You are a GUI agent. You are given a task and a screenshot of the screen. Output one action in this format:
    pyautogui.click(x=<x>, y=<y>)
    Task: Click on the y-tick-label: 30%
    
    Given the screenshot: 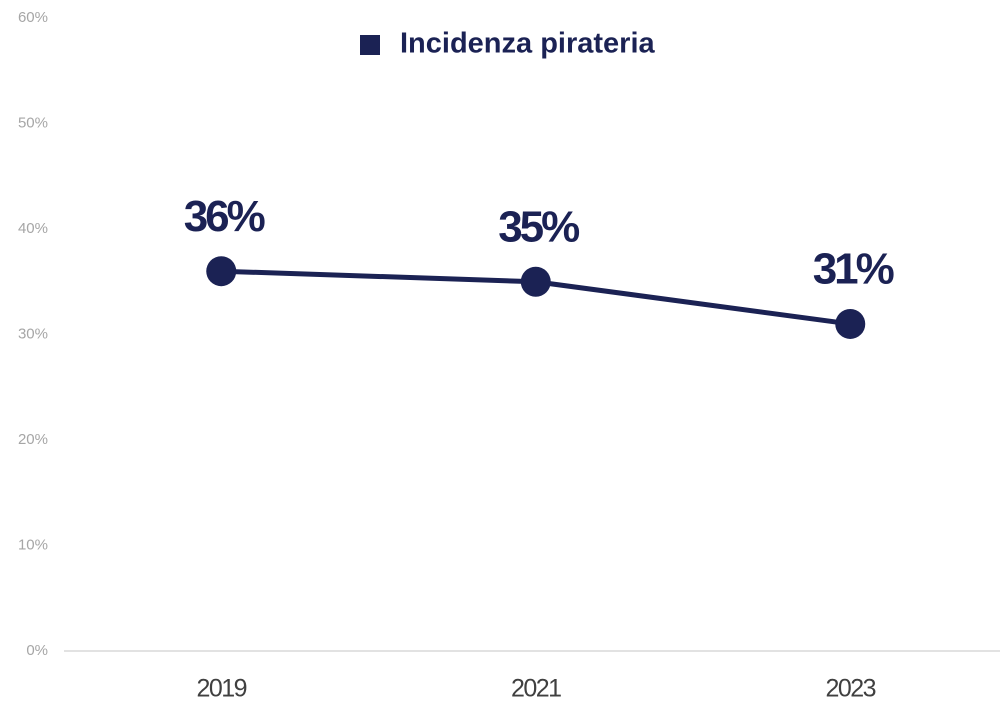 What is the action you would take?
    pyautogui.click(x=33, y=333)
    